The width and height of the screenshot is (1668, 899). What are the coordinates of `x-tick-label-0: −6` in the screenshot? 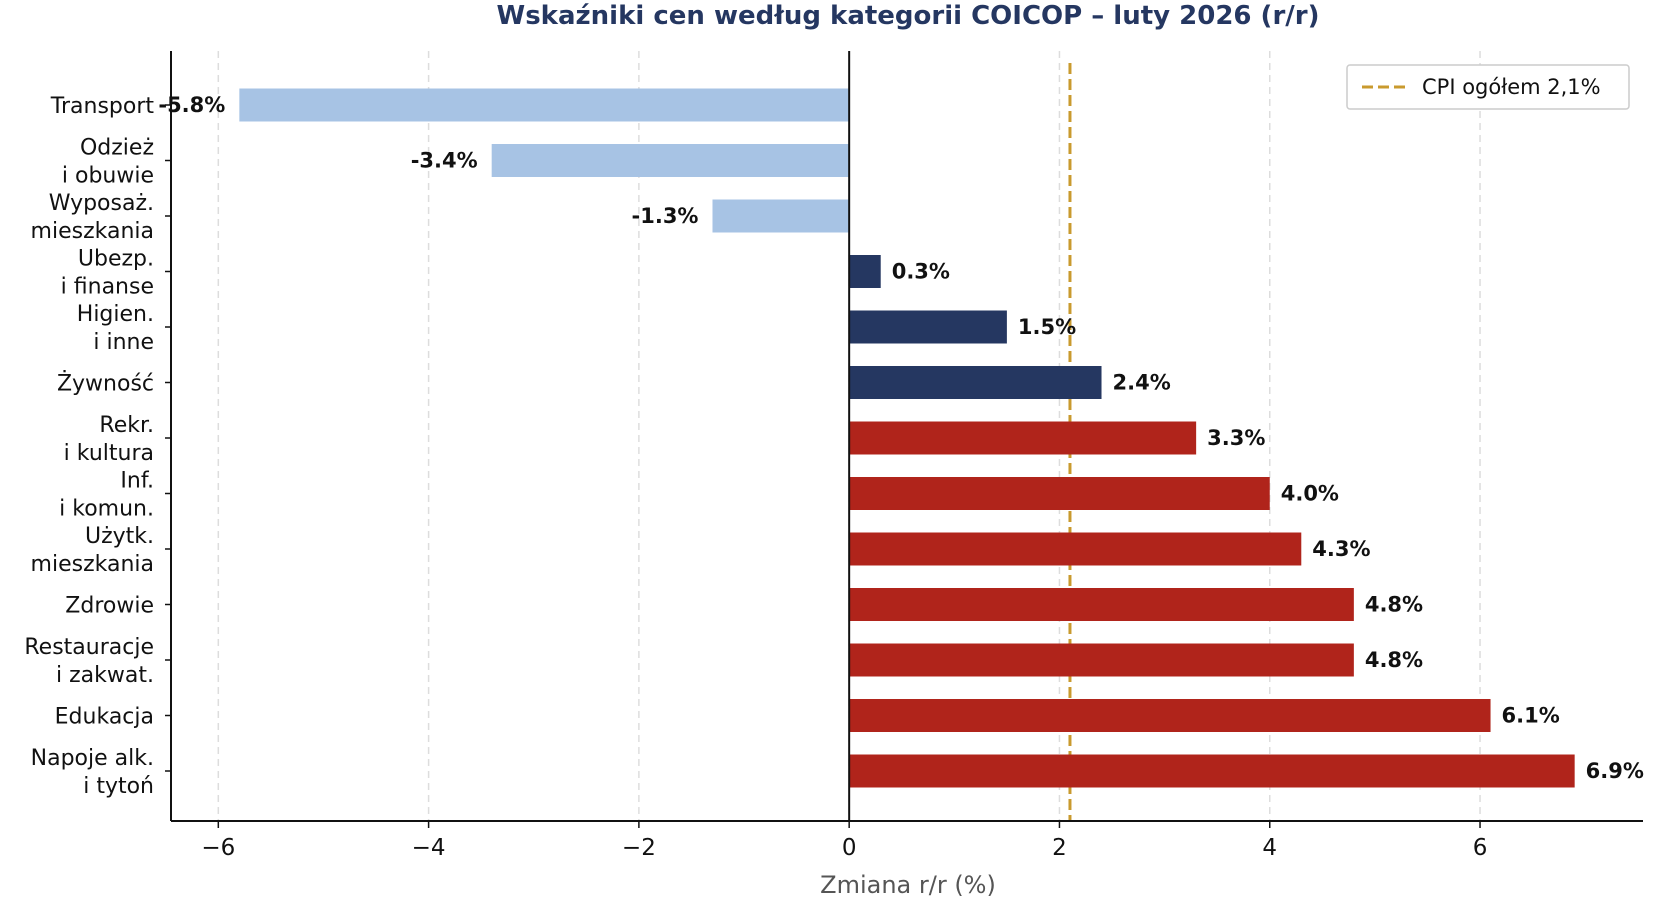 It's located at (218, 848).